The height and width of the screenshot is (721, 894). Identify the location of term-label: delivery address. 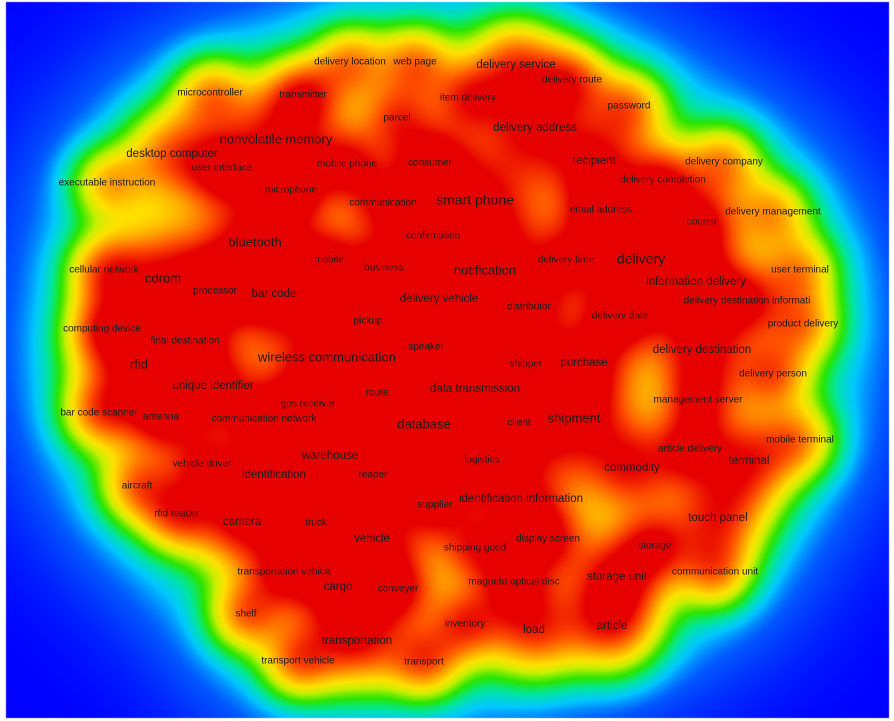
(535, 128).